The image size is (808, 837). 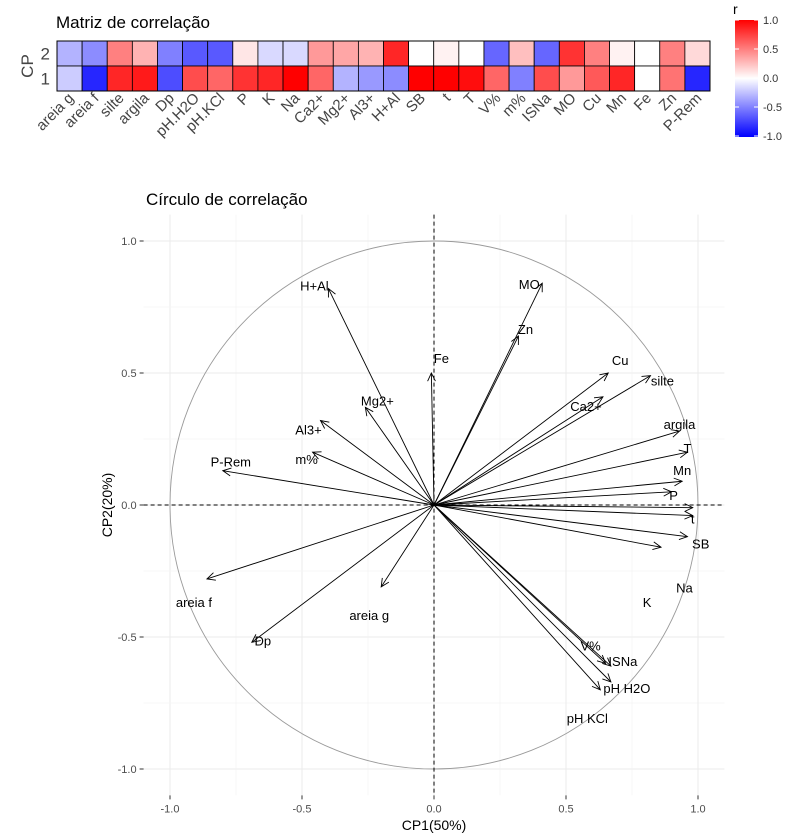 What do you see at coordinates (227, 199) in the screenshot?
I see `pca-title: Círculo de correlação` at bounding box center [227, 199].